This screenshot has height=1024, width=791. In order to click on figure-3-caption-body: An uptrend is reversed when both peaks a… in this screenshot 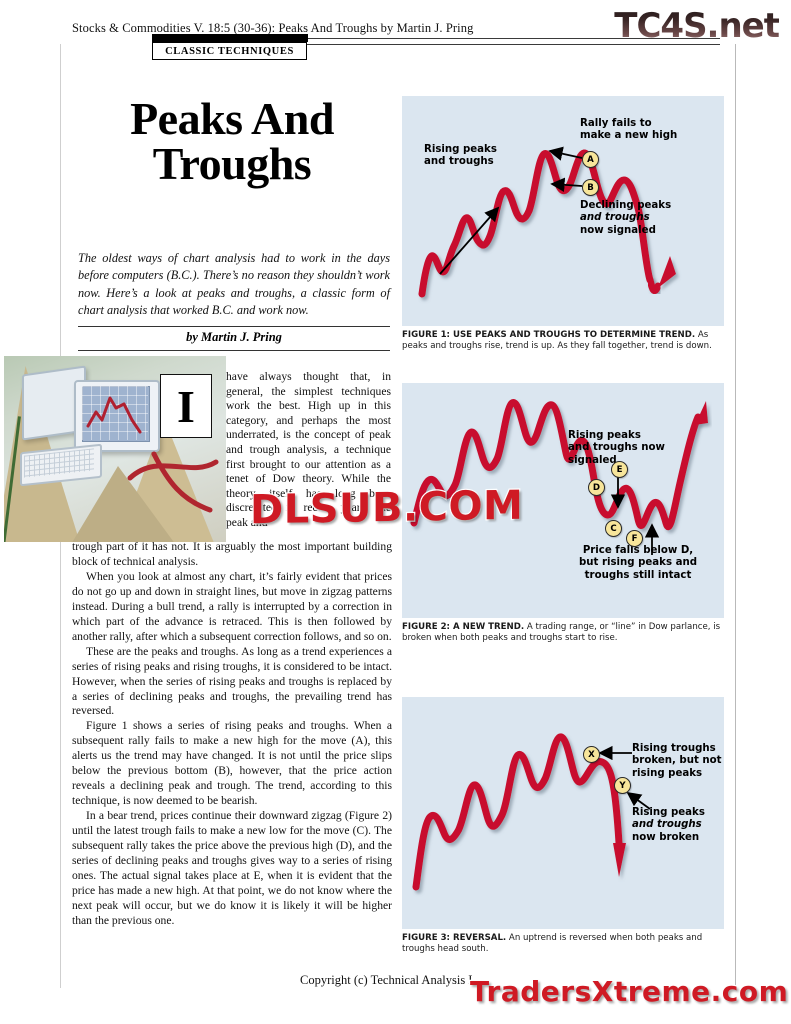, I will do `click(552, 944)`.